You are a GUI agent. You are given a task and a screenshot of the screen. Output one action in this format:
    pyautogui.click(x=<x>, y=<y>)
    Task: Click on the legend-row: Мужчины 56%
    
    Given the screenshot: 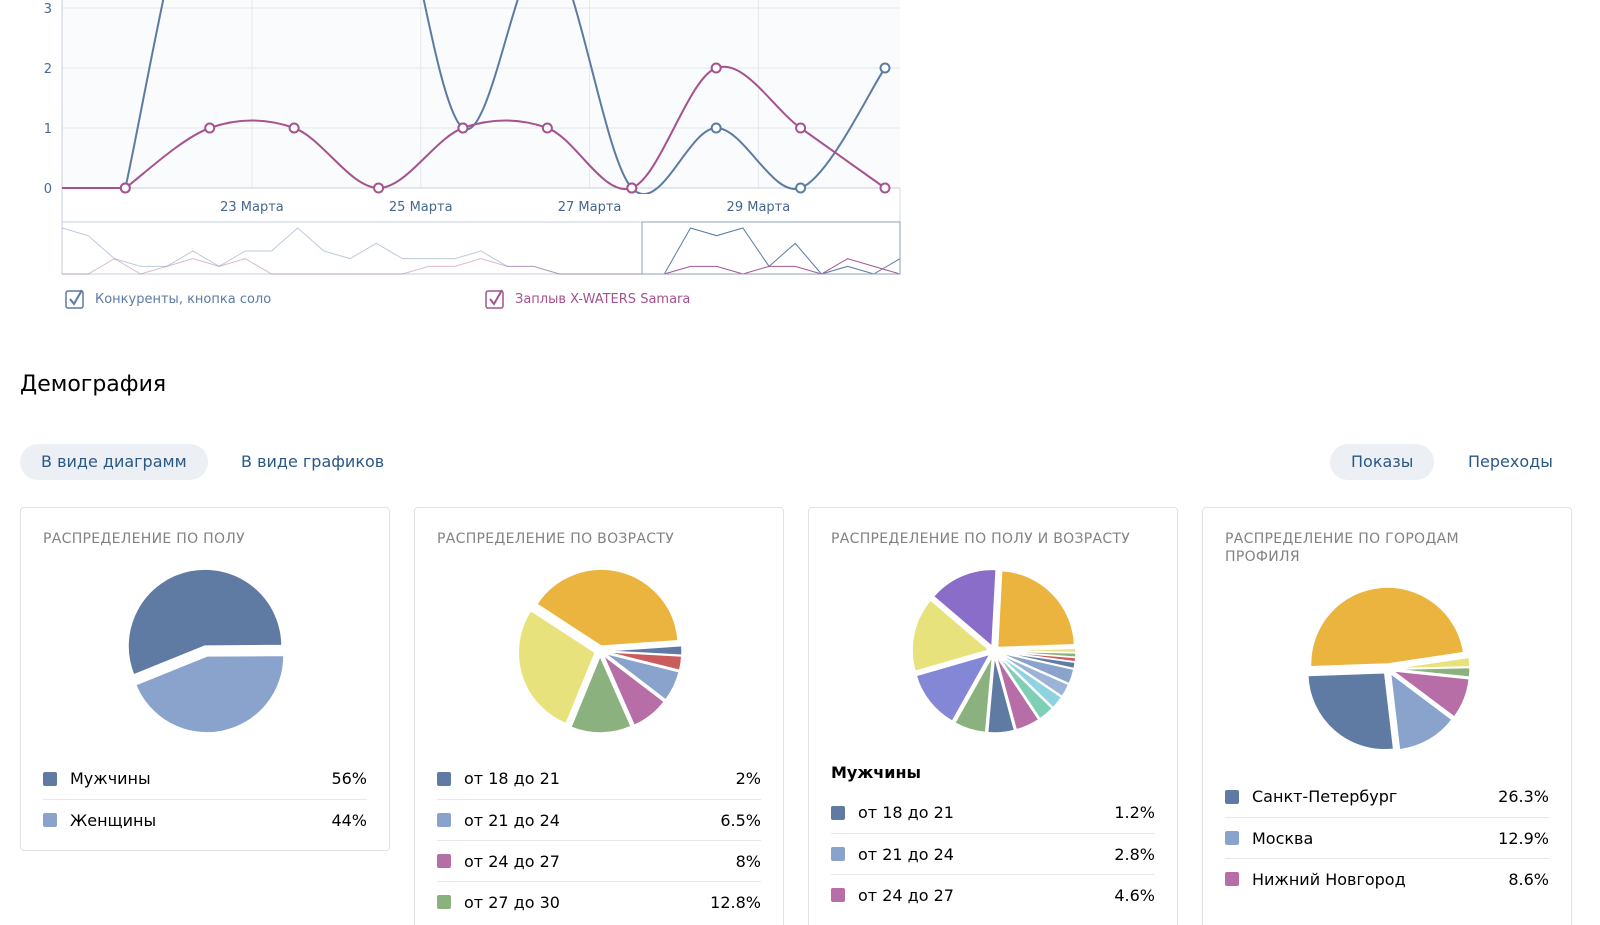 What is the action you would take?
    pyautogui.click(x=205, y=778)
    